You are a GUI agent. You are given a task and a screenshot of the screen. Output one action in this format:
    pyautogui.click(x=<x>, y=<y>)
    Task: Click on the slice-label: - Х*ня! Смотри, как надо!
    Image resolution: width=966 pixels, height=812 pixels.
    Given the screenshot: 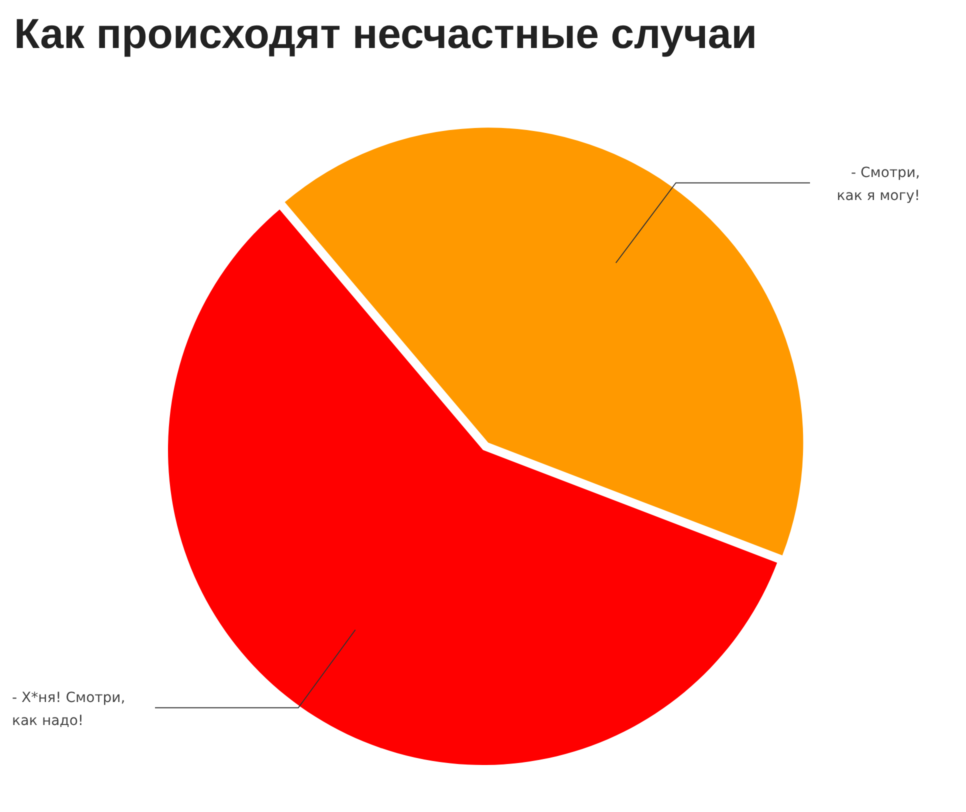 What is the action you would take?
    pyautogui.click(x=69, y=709)
    